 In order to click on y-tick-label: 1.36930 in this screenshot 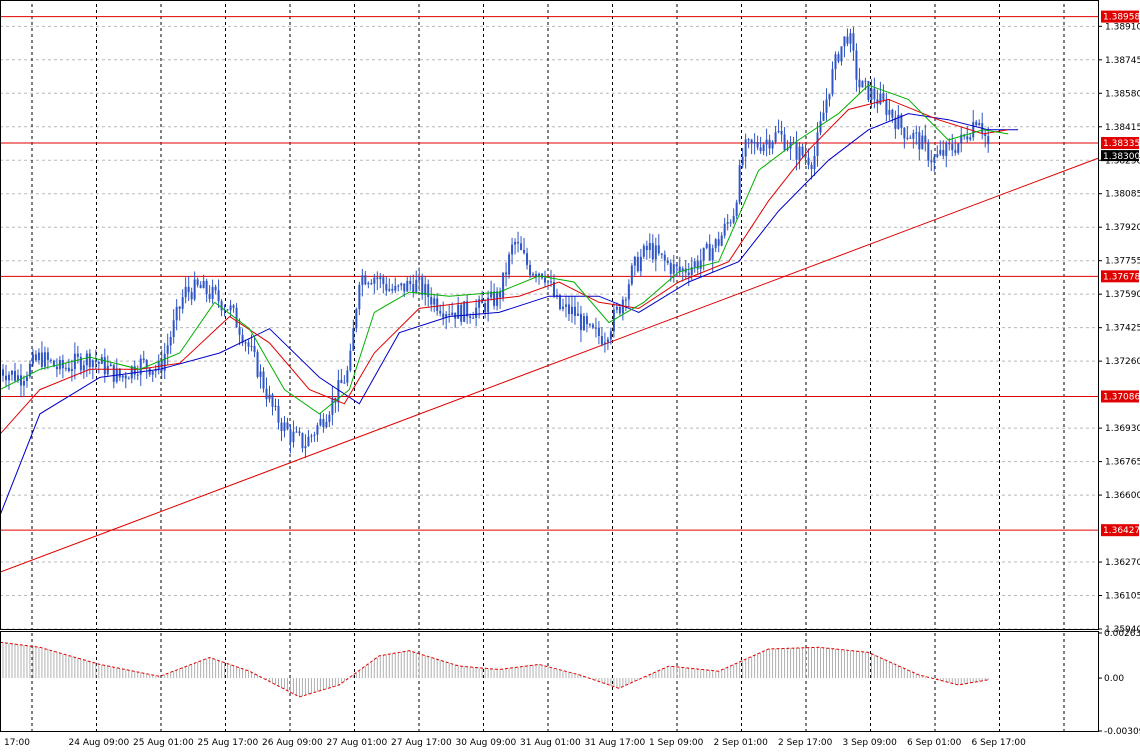, I will do `click(1122, 429)`.